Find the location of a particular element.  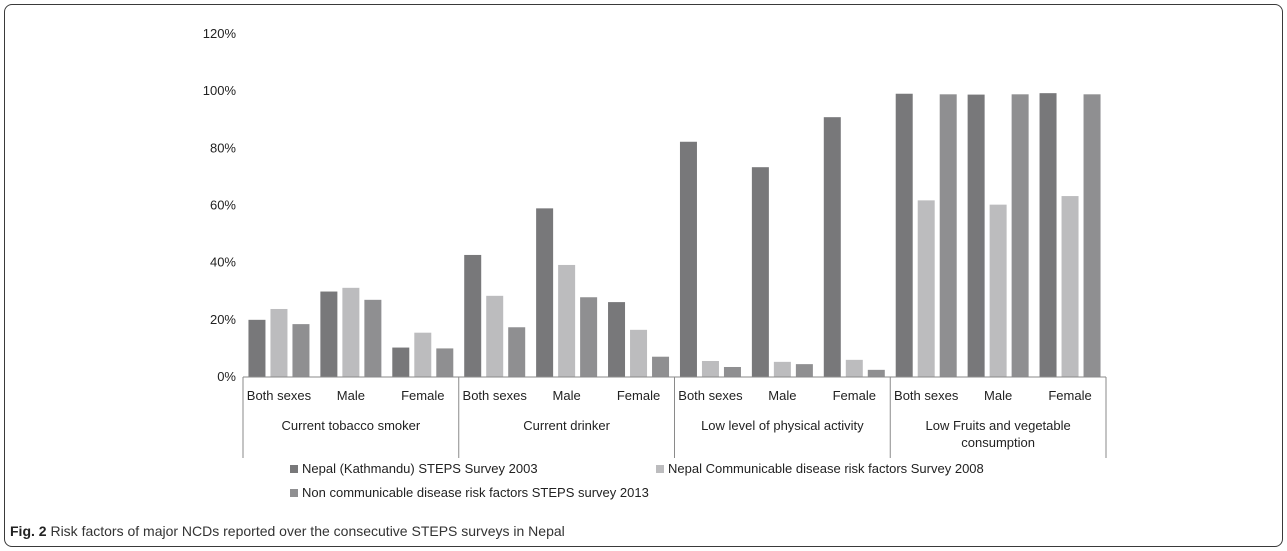

group-label-line: Low level of physical activity is located at coordinates (782, 425).